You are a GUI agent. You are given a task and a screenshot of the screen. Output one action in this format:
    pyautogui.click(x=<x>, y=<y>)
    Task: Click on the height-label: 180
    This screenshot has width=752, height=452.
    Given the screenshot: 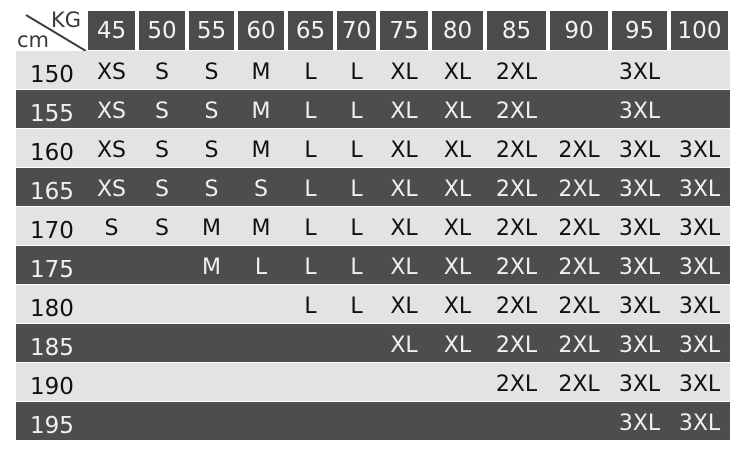 What is the action you would take?
    pyautogui.click(x=52, y=309)
    